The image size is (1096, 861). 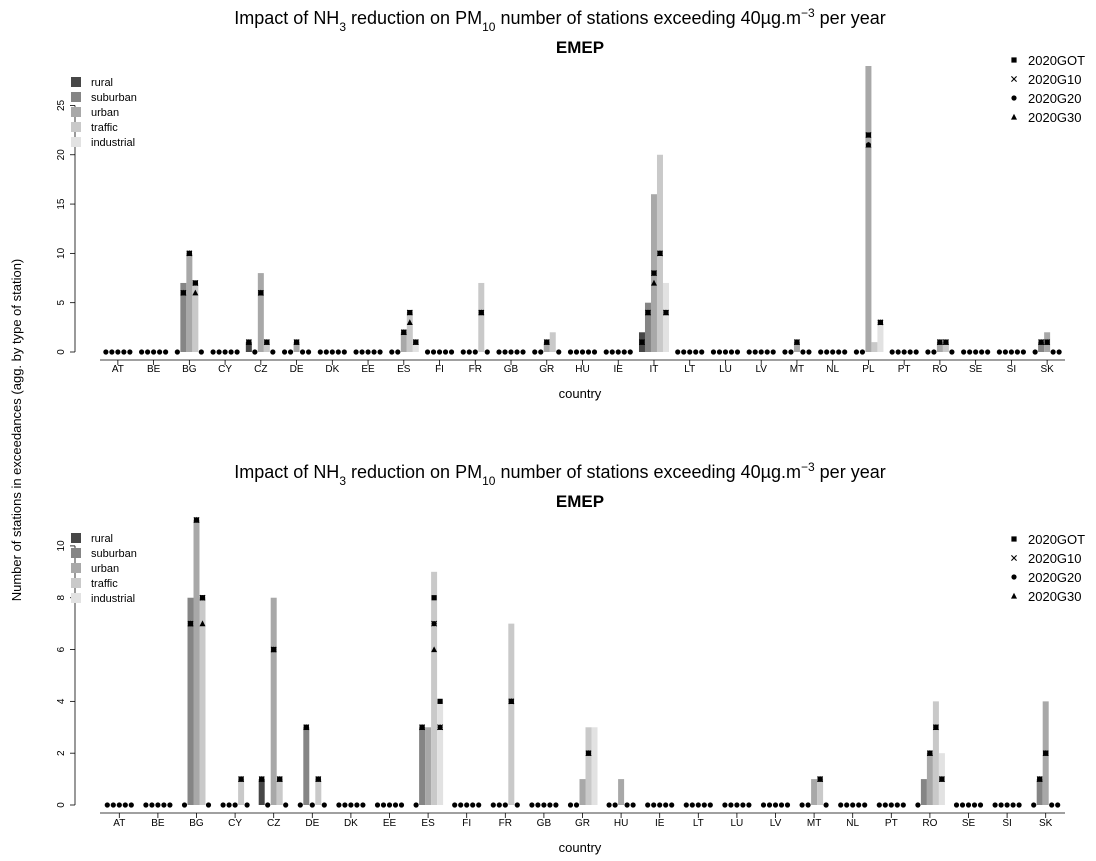 What do you see at coordinates (725, 805) in the screenshot?
I see `zero-marker-lu-rural` at bounding box center [725, 805].